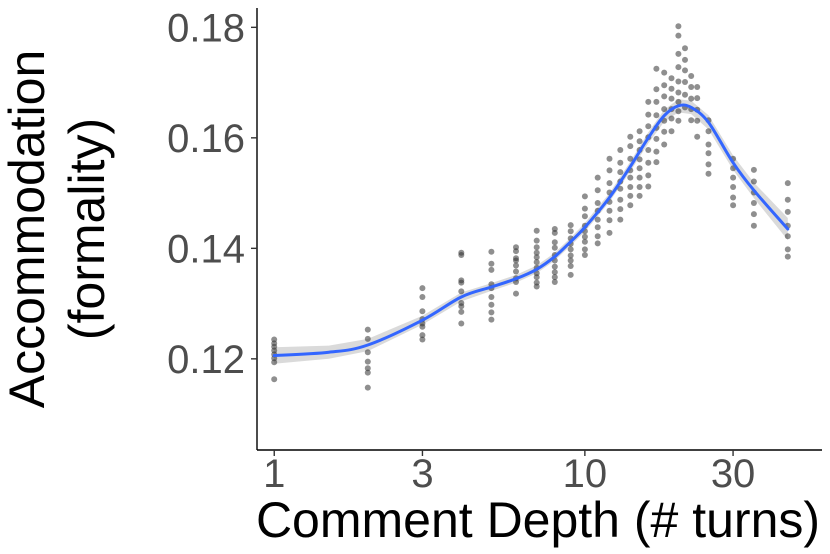 This screenshot has width=830, height=554. What do you see at coordinates (206, 249) in the screenshot?
I see `y-tick-label: 0.14` at bounding box center [206, 249].